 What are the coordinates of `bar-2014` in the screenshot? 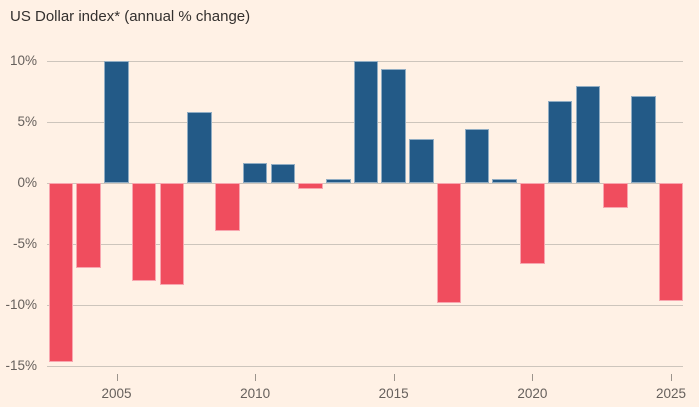 It's located at (366, 121).